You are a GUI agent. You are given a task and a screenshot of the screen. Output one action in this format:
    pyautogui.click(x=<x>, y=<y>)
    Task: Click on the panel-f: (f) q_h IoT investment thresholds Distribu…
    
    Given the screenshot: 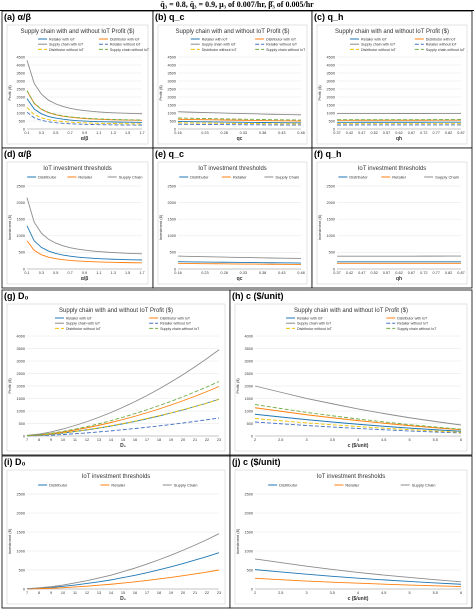 What is the action you would take?
    pyautogui.click(x=392, y=218)
    